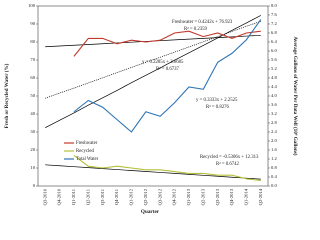  What do you see at coordinates (274, 86) in the screenshot?
I see `y2-tick-label: 4.4` at bounding box center [274, 86].